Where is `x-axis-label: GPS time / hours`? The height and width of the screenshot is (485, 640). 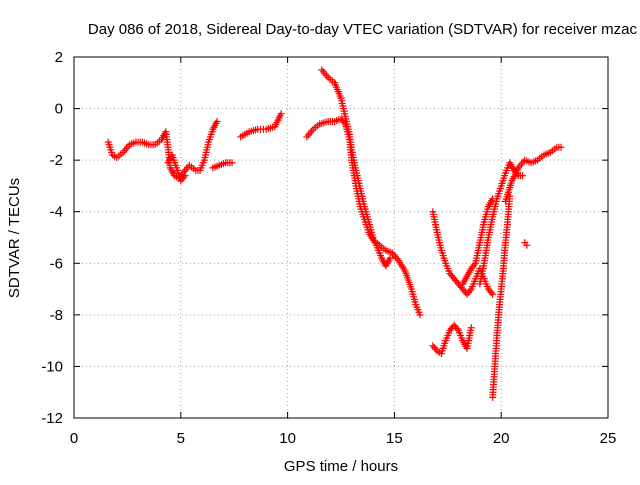
x-axis-label: GPS time / hours is located at coordinates (341, 466).